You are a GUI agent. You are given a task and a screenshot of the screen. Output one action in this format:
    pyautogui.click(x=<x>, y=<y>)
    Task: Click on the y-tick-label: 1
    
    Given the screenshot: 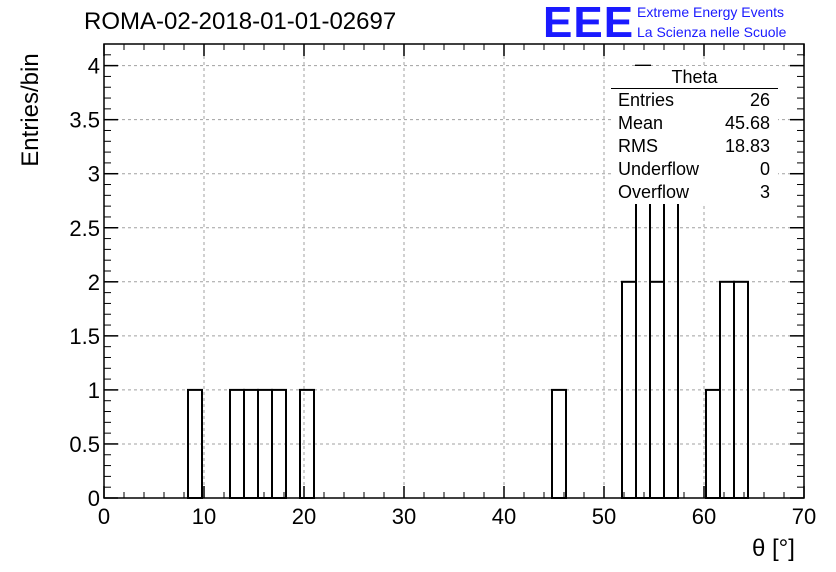 What is the action you would take?
    pyautogui.click(x=94, y=390)
    